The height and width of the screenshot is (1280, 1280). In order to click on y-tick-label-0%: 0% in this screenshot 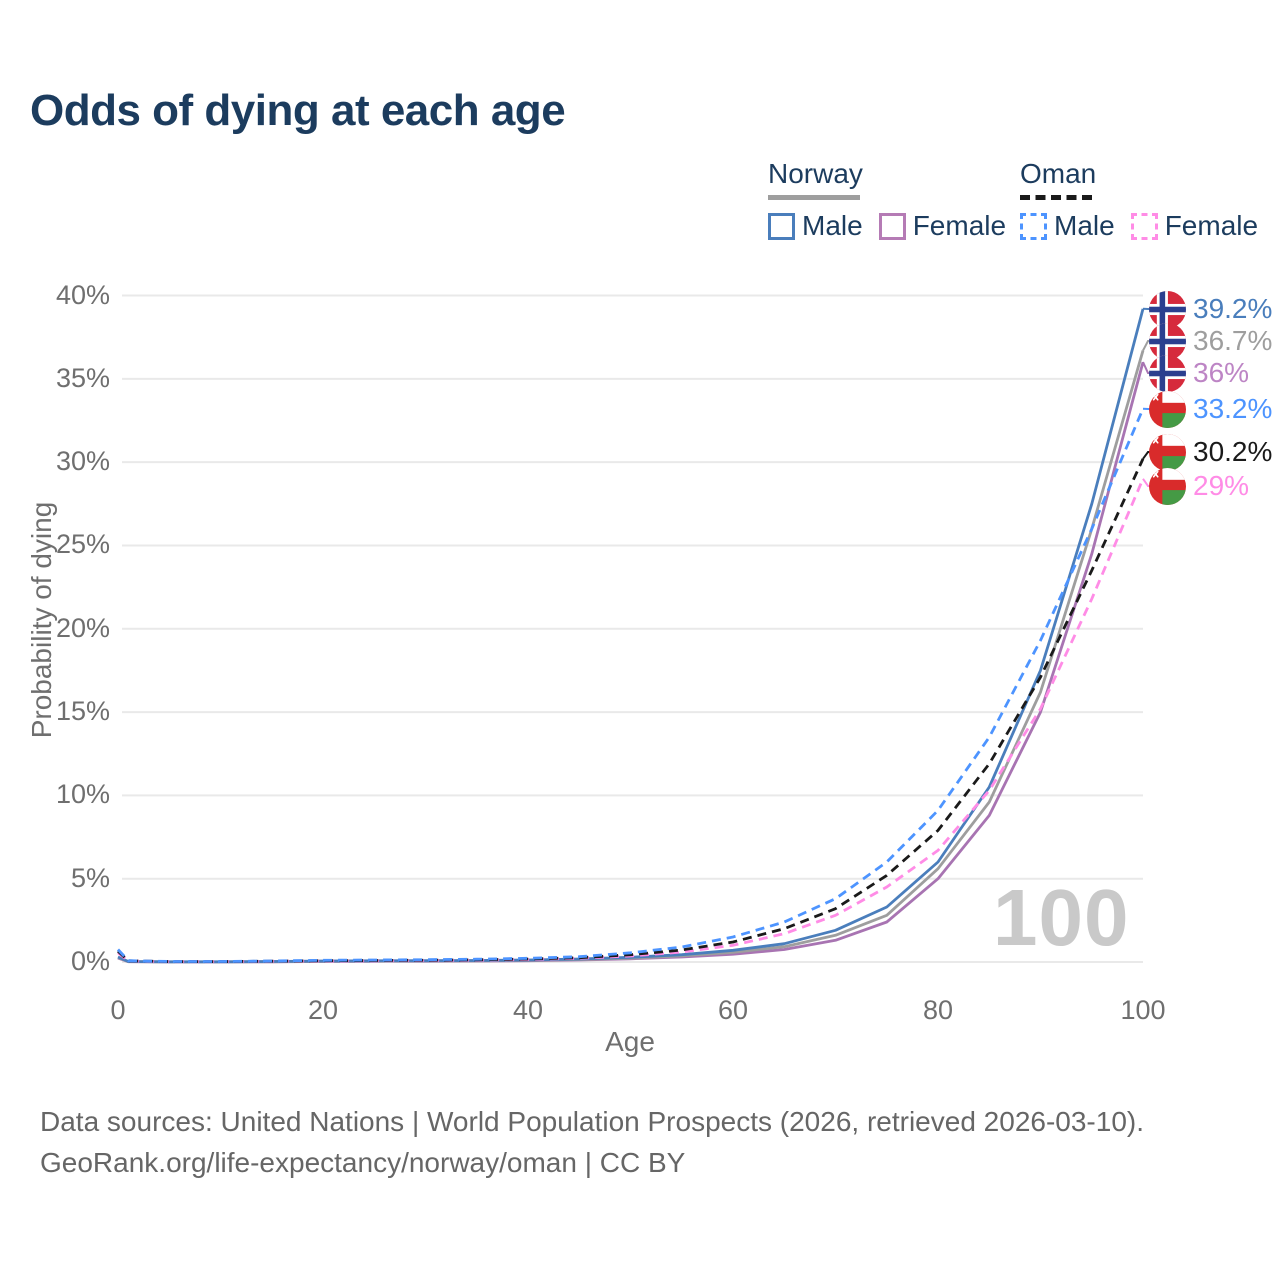, I will do `click(90, 961)`.